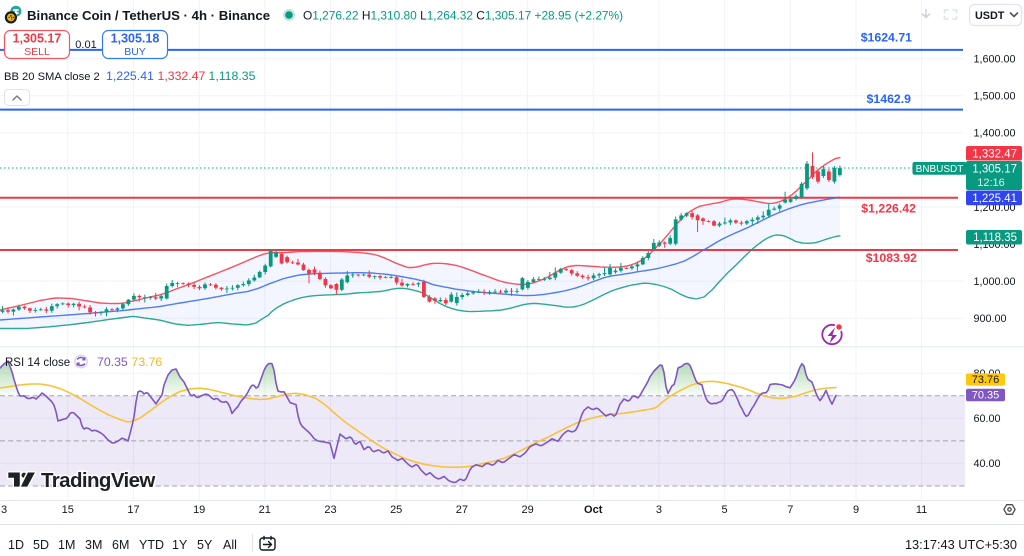  Describe the element at coordinates (265, 510) in the screenshot. I see `svg-text: 21` at that location.